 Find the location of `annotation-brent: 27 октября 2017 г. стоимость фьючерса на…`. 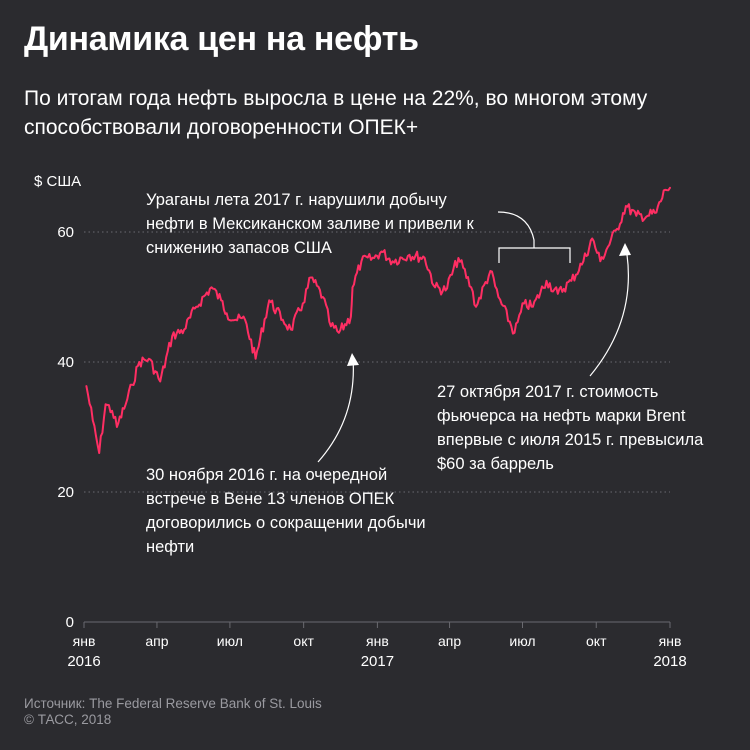

annotation-brent: 27 октября 2017 г. стоимость фьючерса на… is located at coordinates (570, 428).